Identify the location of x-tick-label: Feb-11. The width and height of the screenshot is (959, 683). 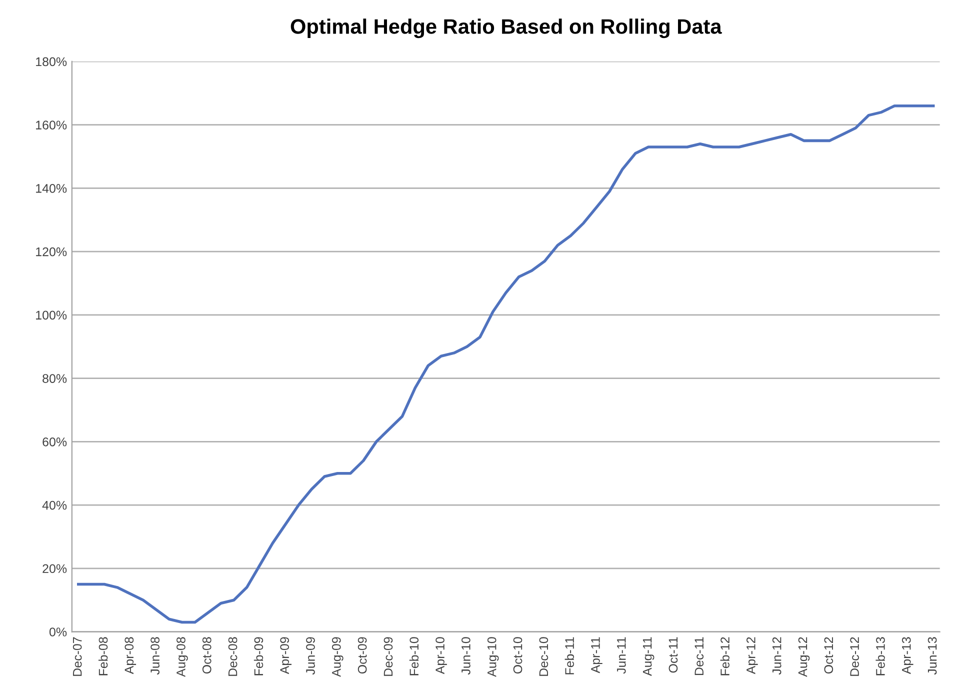
(569, 655).